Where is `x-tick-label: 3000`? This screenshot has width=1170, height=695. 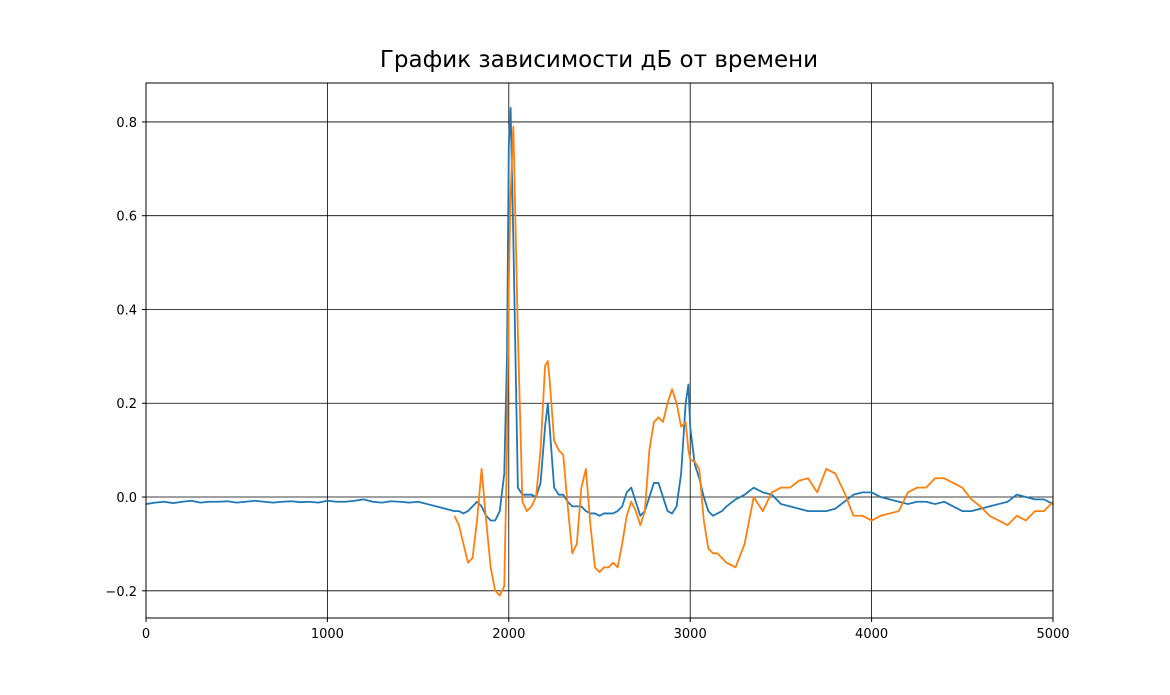 x-tick-label: 3000 is located at coordinates (690, 634).